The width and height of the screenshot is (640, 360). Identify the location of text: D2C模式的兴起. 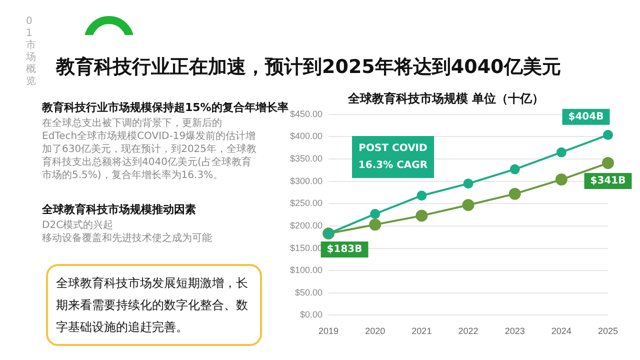
(78, 225).